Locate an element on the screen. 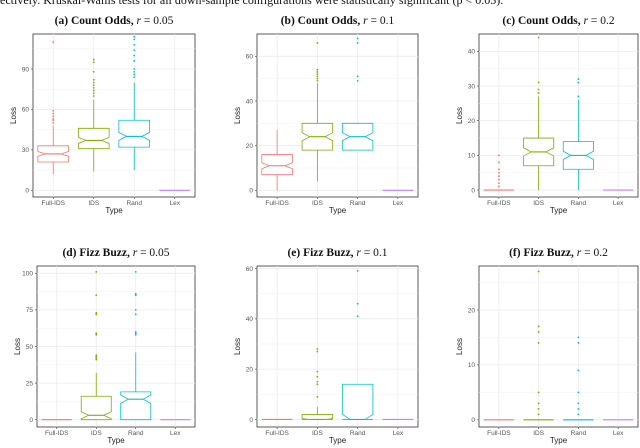 Image resolution: width=640 pixels, height=448 pixels. y-axis-label: Loss is located at coordinates (17, 346).